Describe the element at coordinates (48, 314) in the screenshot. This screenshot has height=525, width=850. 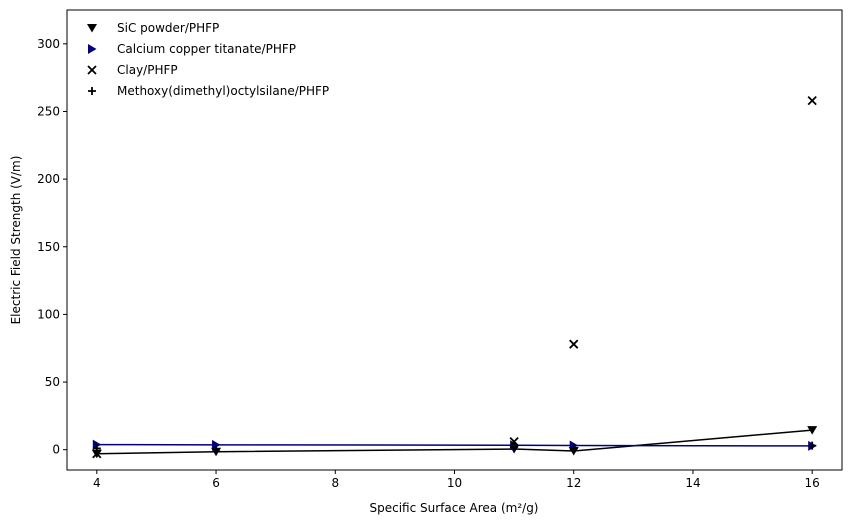
I see `y-tick-label: 100` at that location.